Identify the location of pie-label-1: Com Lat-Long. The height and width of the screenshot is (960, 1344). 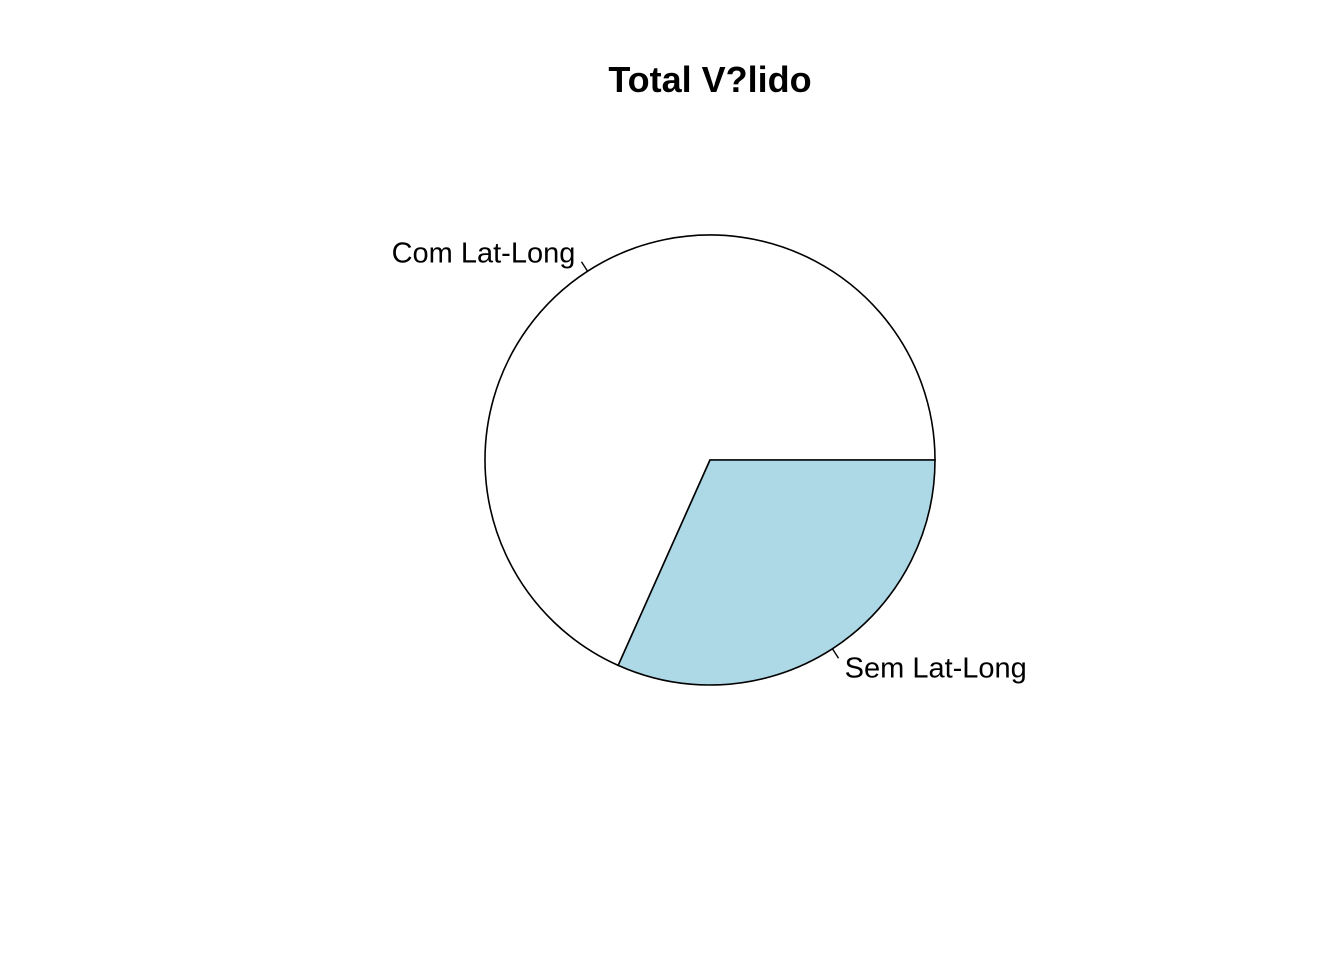
(484, 253).